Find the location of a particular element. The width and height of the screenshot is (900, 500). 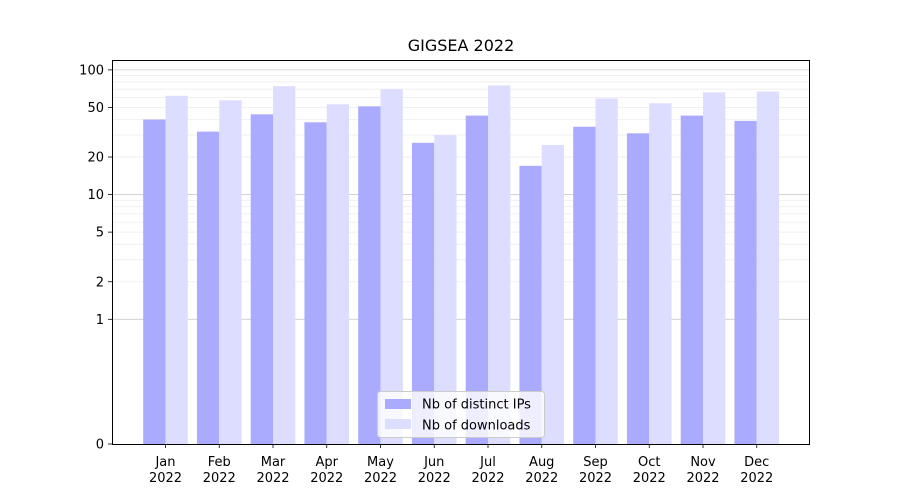

x-tick-label-month: Nov is located at coordinates (703, 462).